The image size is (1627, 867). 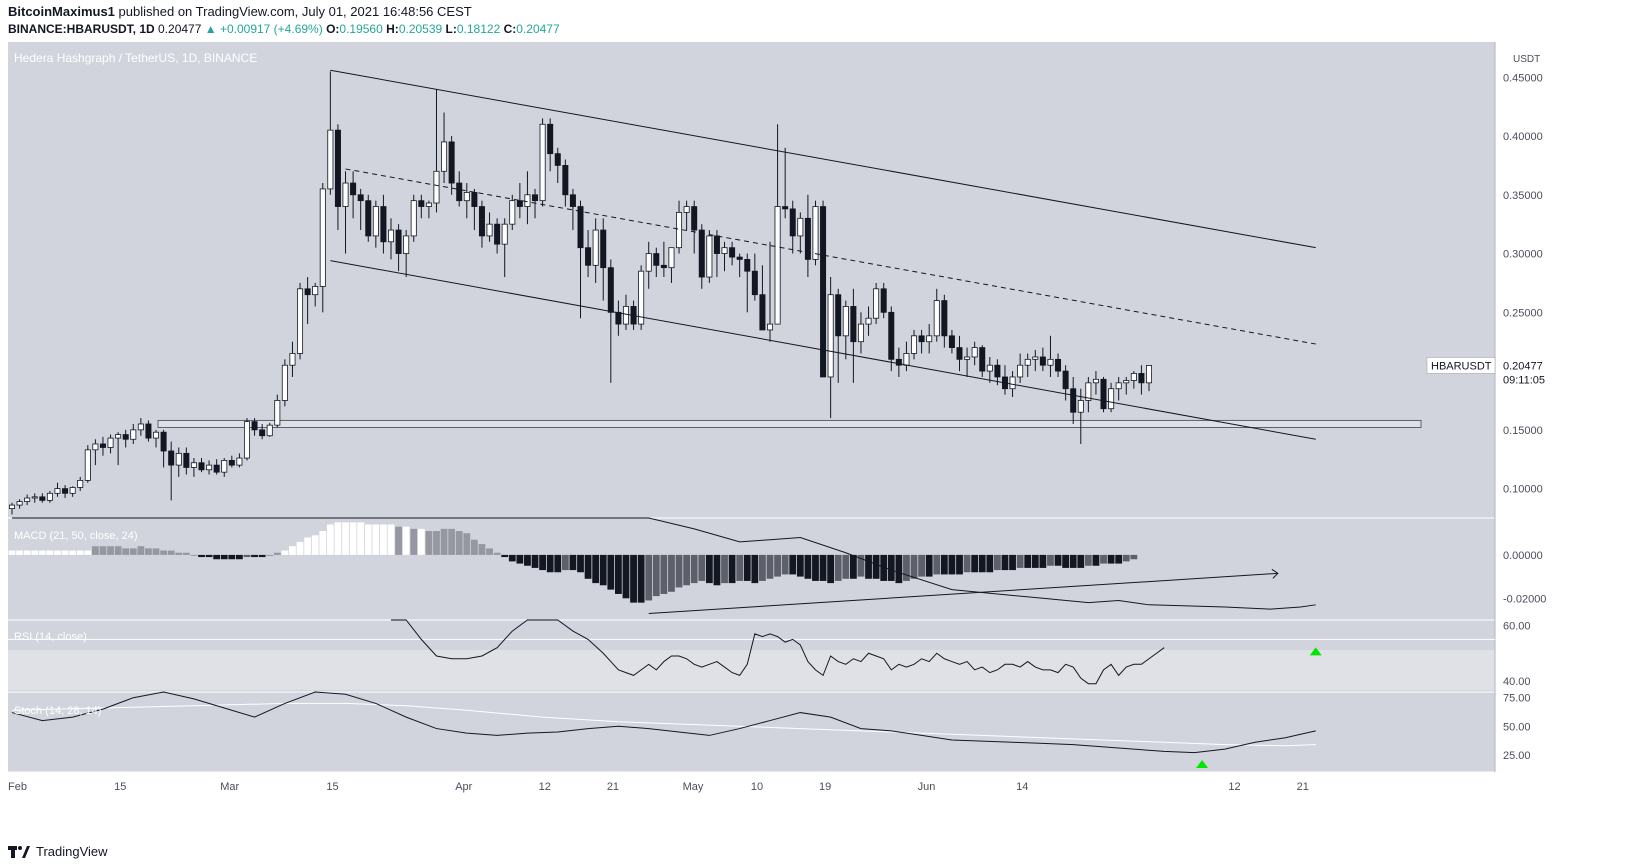 What do you see at coordinates (81, 29) in the screenshot?
I see `symbol-line: BINANCE:HBARUSDT, 1D` at bounding box center [81, 29].